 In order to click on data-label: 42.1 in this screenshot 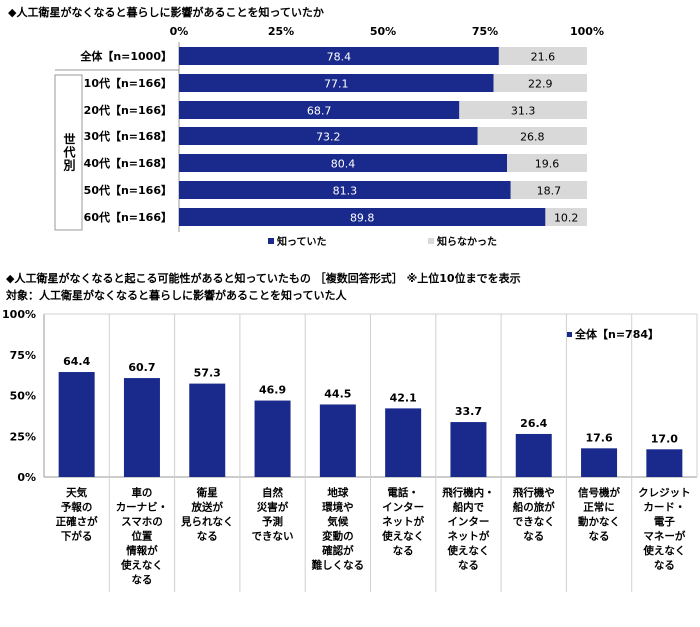, I will do `click(403, 397)`.